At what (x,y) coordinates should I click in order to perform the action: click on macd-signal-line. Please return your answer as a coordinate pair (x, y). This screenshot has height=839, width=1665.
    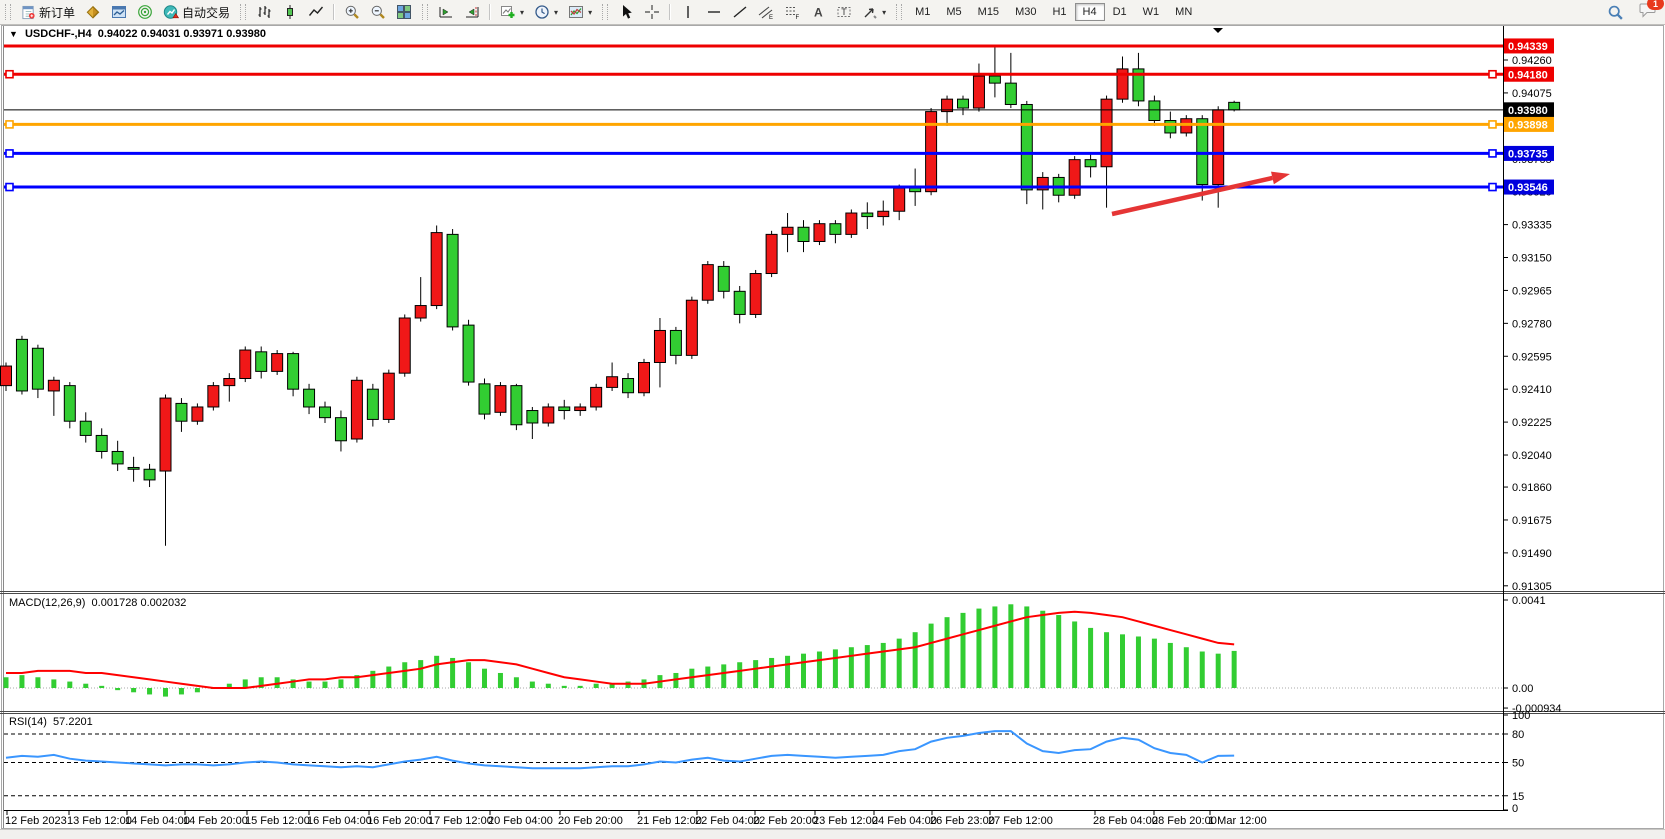
    Looking at the image, I should click on (620, 649).